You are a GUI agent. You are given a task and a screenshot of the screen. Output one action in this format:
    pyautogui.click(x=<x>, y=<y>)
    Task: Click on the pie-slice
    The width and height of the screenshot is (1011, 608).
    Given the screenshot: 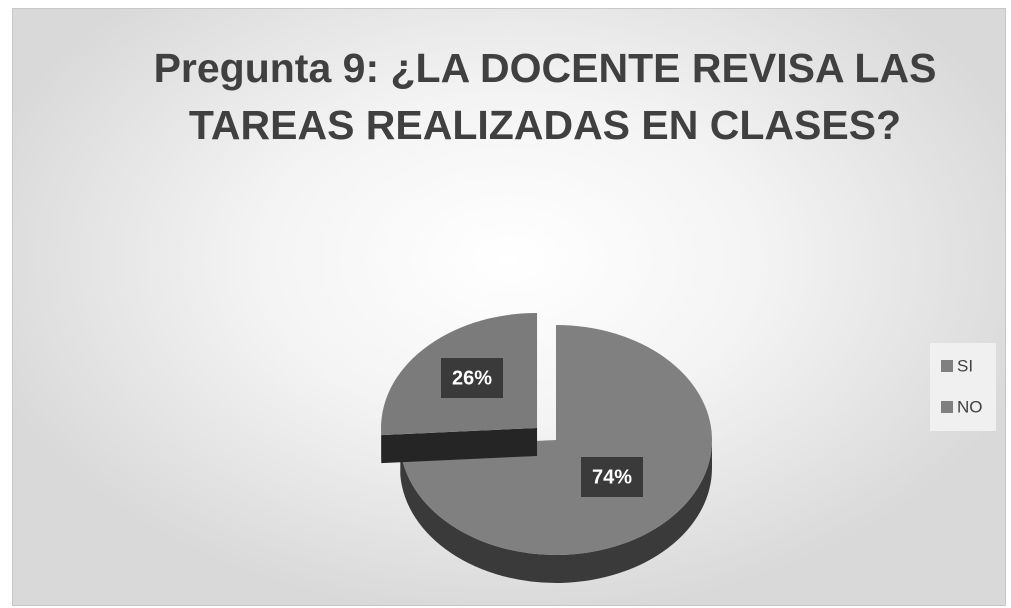 What is the action you would take?
    pyautogui.click(x=556, y=440)
    